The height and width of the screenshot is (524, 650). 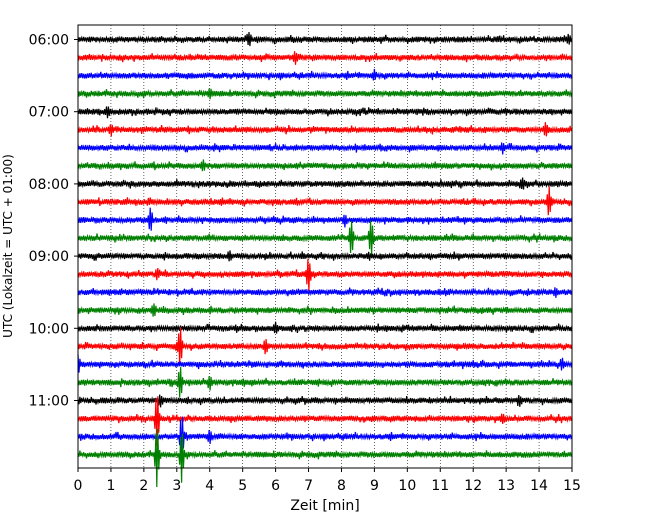 I want to click on x-axis-label: Zeit [min], so click(x=324, y=506).